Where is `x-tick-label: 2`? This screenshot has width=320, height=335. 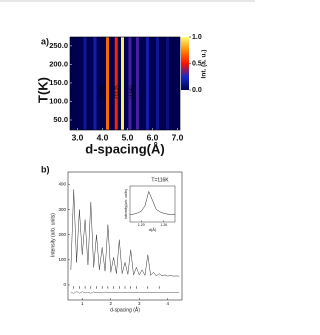
x-tick-label: 2 is located at coordinates (110, 303).